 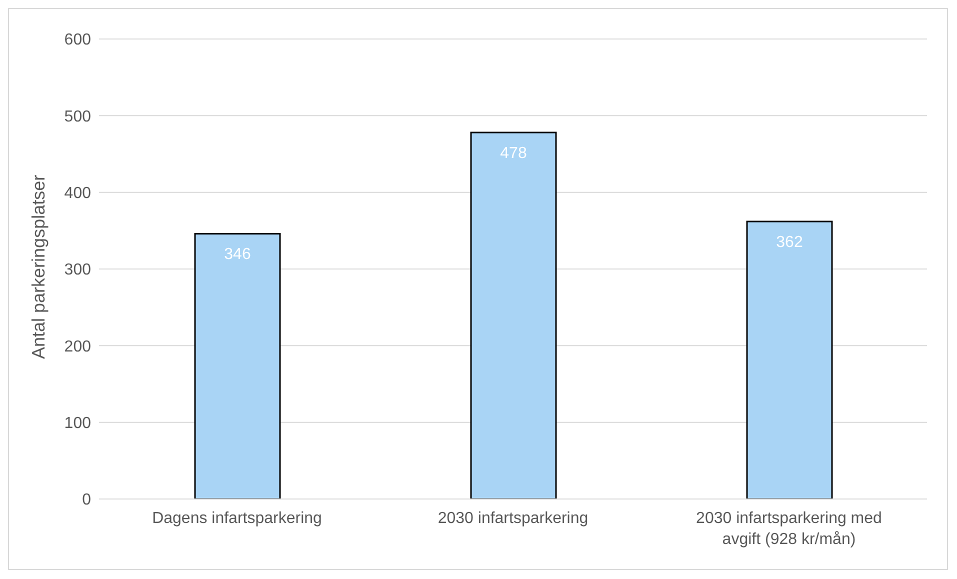 I want to click on y-tick-label: 200, so click(x=78, y=347).